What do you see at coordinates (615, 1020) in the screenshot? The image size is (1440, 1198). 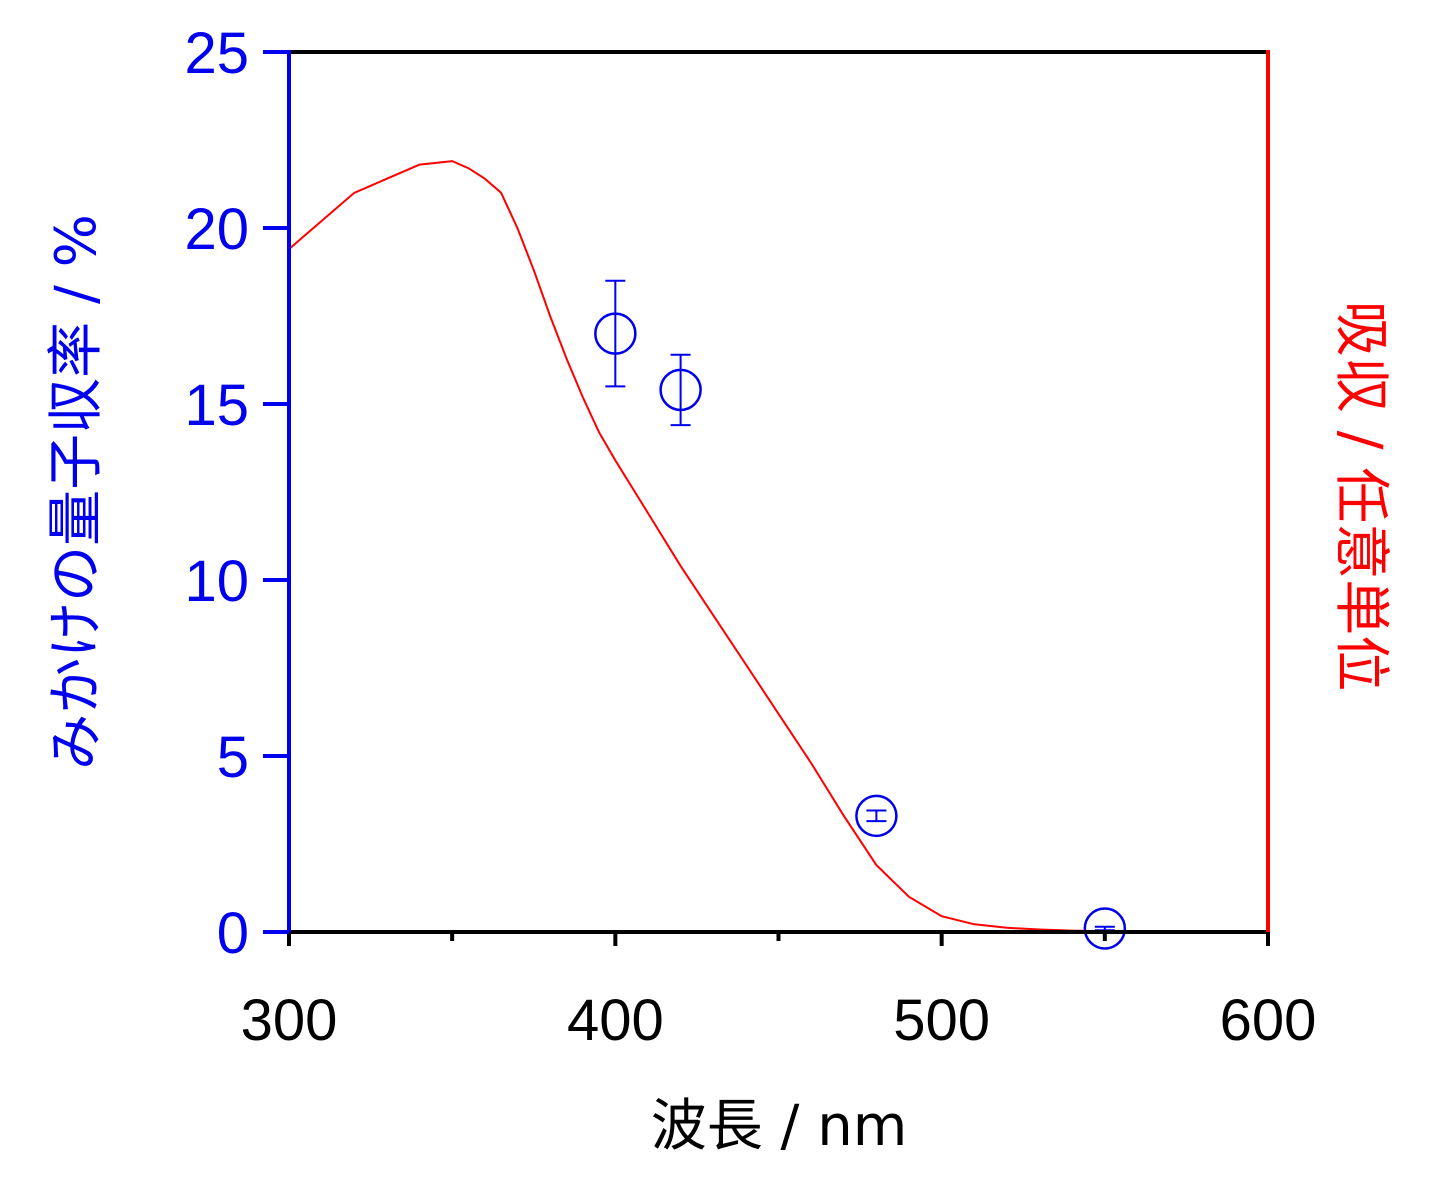 I see `x-tick-label-400: 400` at bounding box center [615, 1020].